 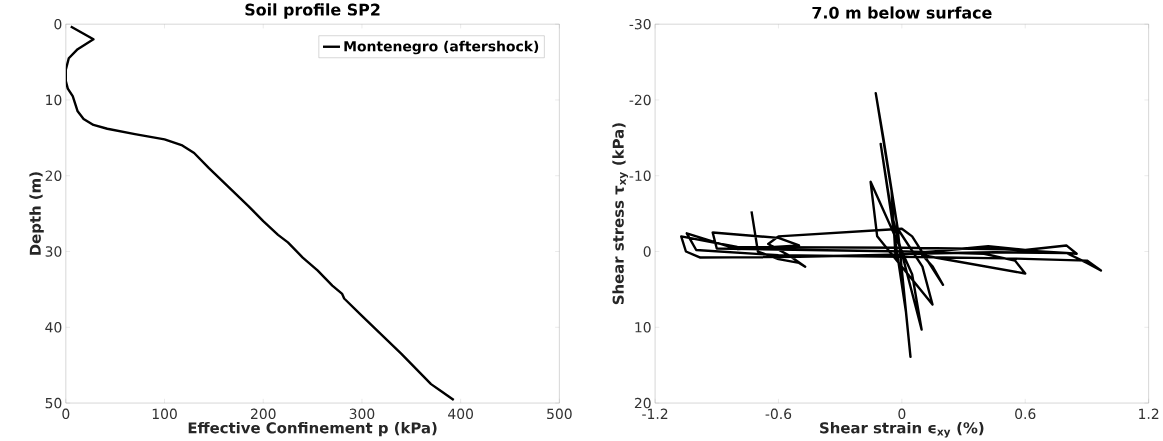 I want to click on x-tick-label: 400, so click(x=460, y=414).